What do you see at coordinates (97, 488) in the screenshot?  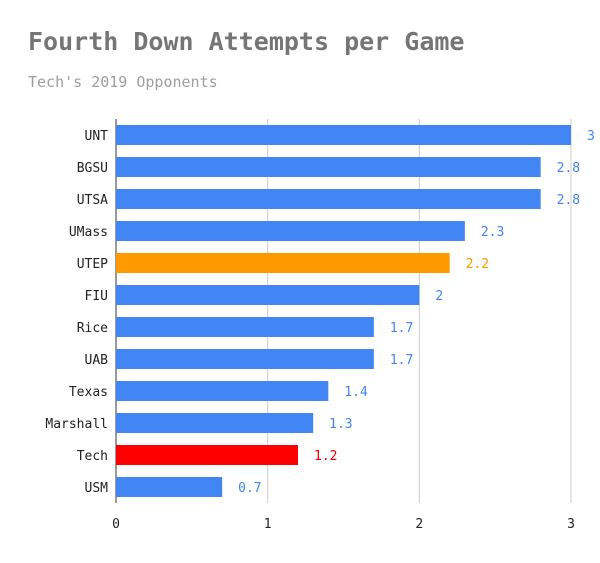 I see `category-label: USM` at bounding box center [97, 488].